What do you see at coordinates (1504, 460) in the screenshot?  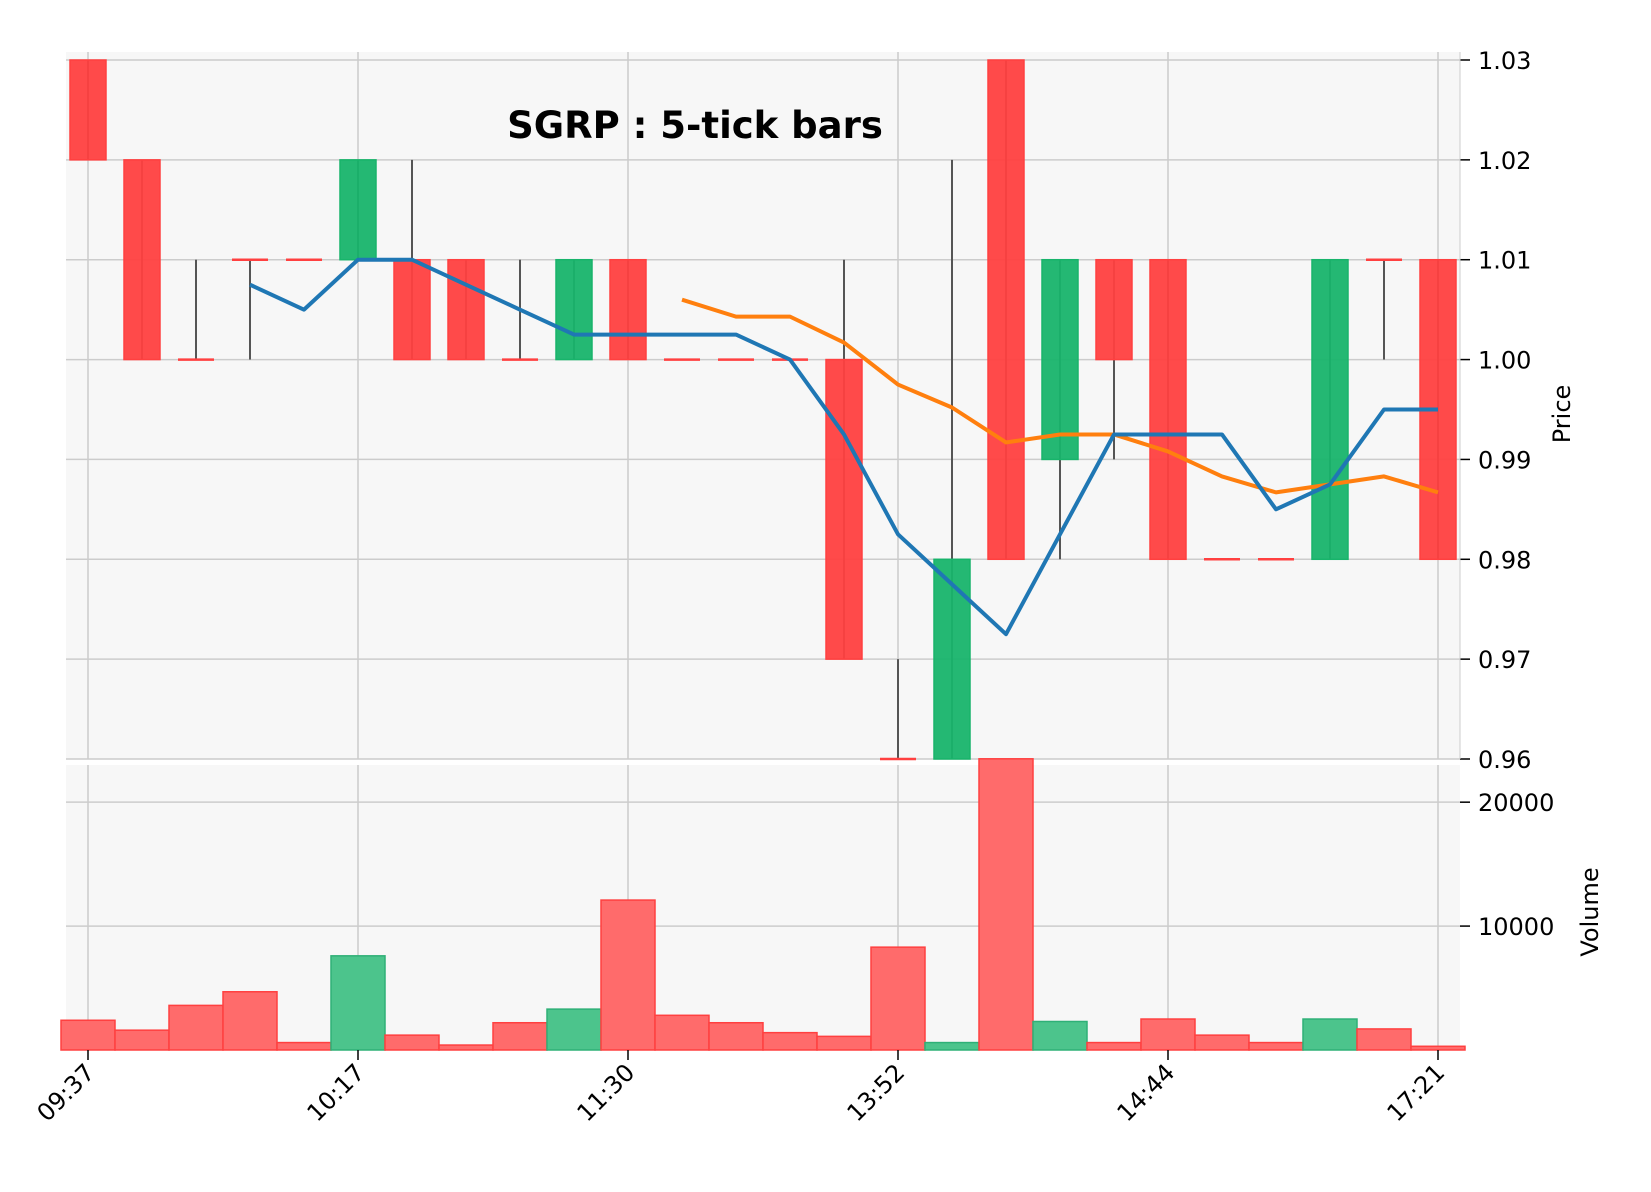 I see `price-tick-label: 0.99` at bounding box center [1504, 460].